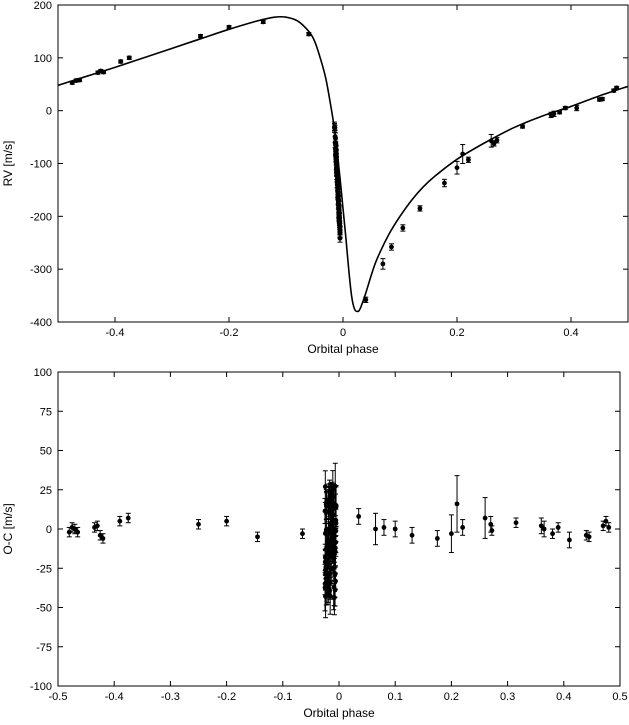 The width and height of the screenshot is (629, 725). What do you see at coordinates (41, 270) in the screenshot?
I see `rv-y-tick-label: -300` at bounding box center [41, 270].